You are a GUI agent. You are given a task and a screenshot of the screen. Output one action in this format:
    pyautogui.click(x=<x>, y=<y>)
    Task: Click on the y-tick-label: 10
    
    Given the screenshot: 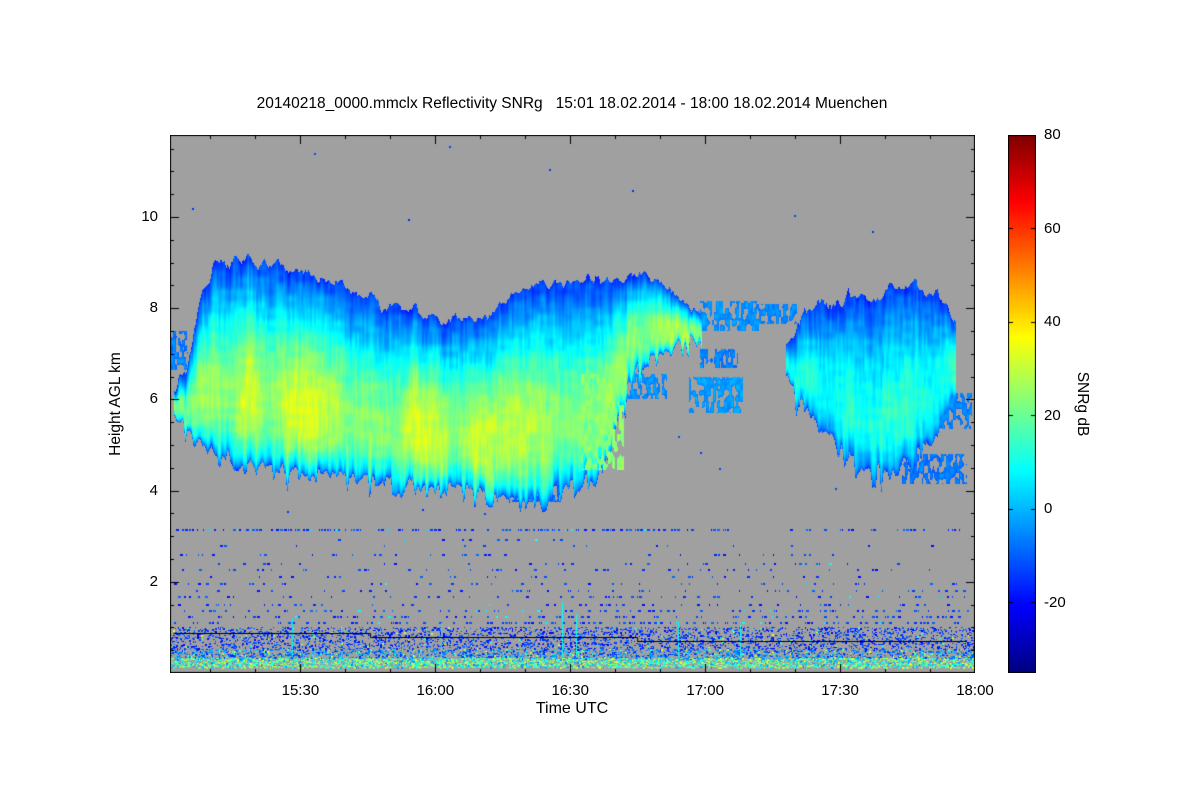 What is the action you would take?
    pyautogui.click(x=149, y=217)
    